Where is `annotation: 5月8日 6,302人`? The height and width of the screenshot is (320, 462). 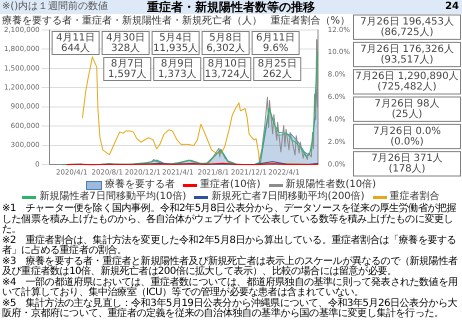
annotation: 5月8日 6,302人 is located at coordinates (225, 43).